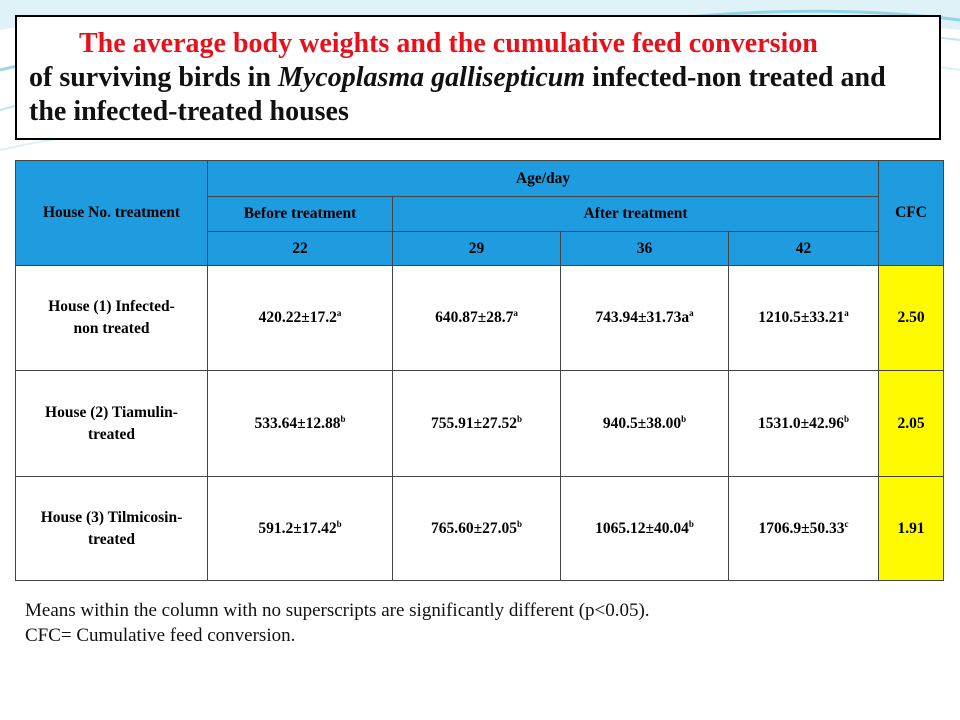 The width and height of the screenshot is (960, 720). Describe the element at coordinates (476, 423) in the screenshot. I see `value-cell: 755.91±27.52b` at that location.